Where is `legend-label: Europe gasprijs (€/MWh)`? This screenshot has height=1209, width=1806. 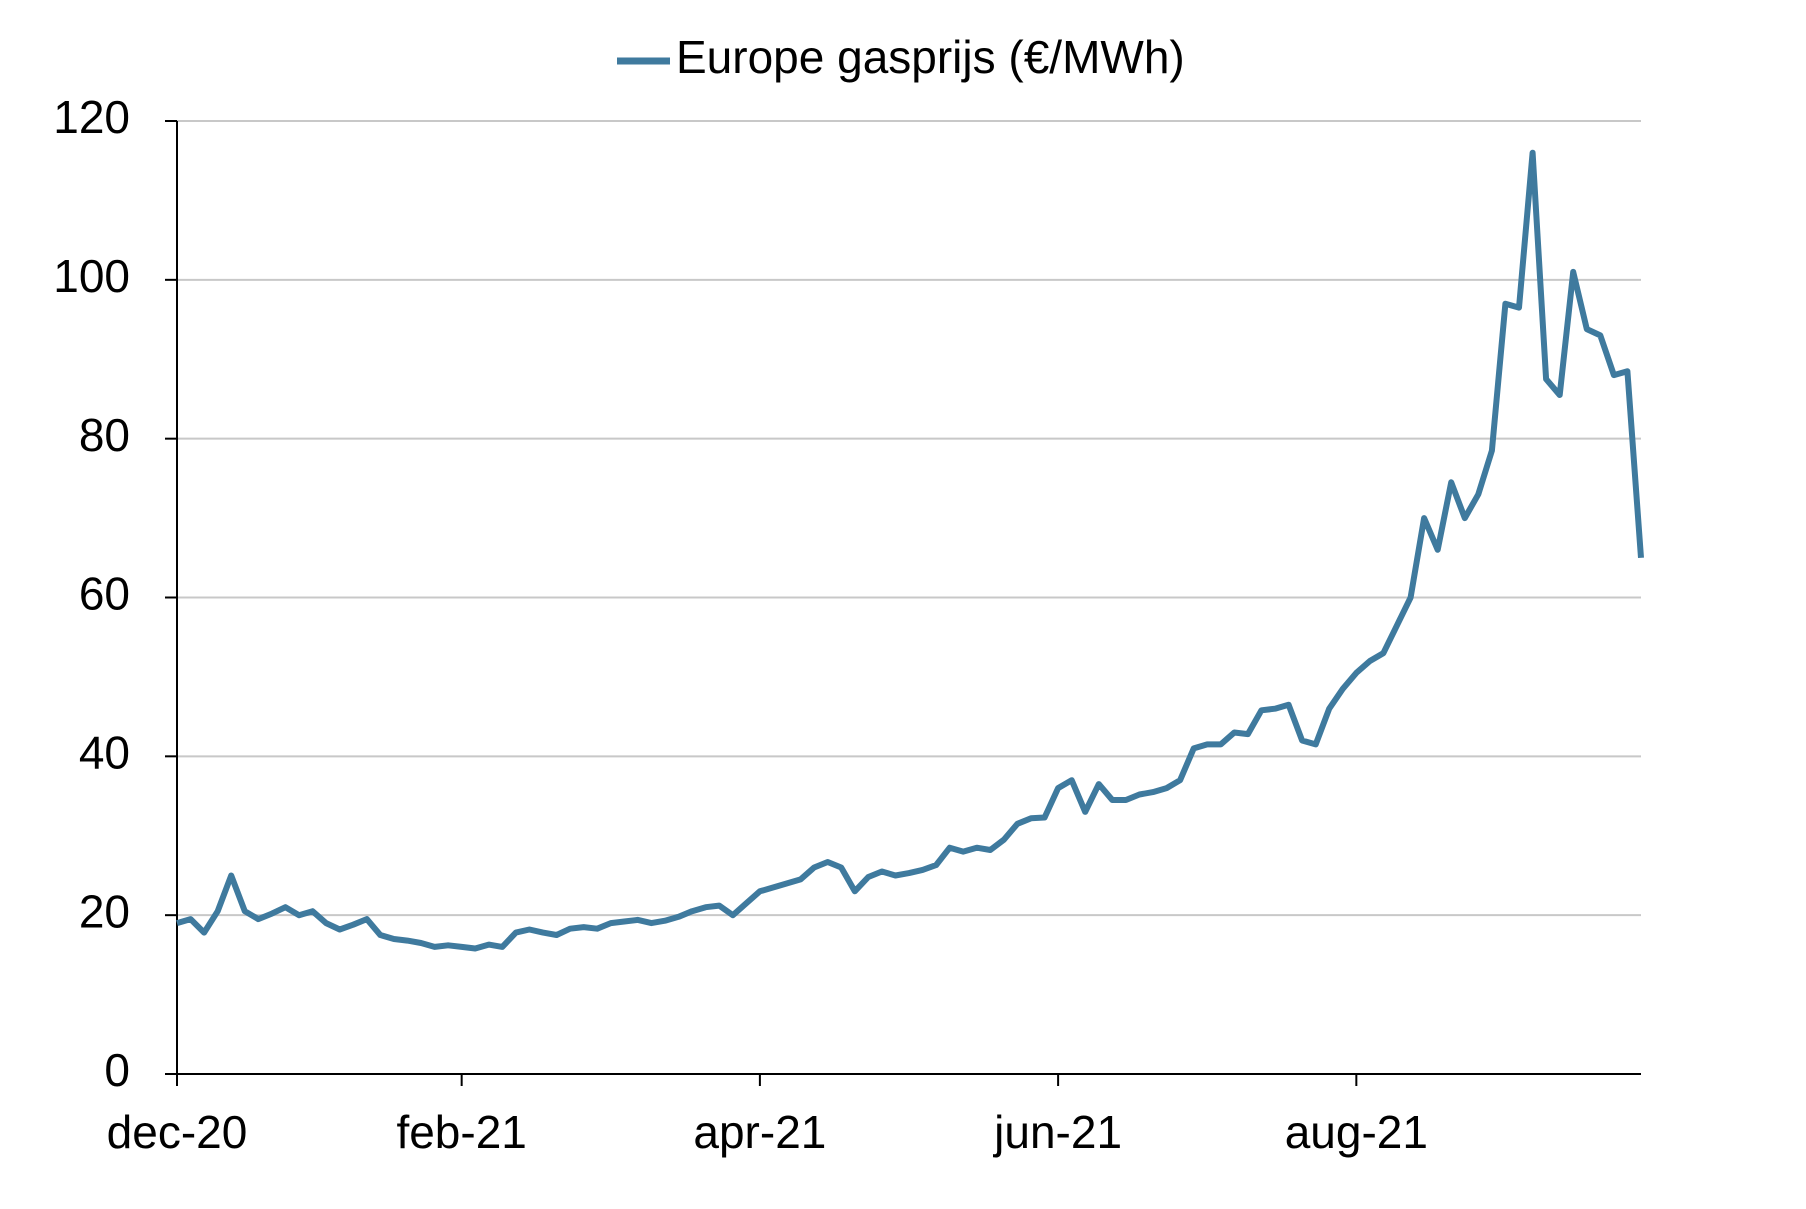
legend-label: Europe gasprijs (€/MWh) is located at coordinates (930, 57).